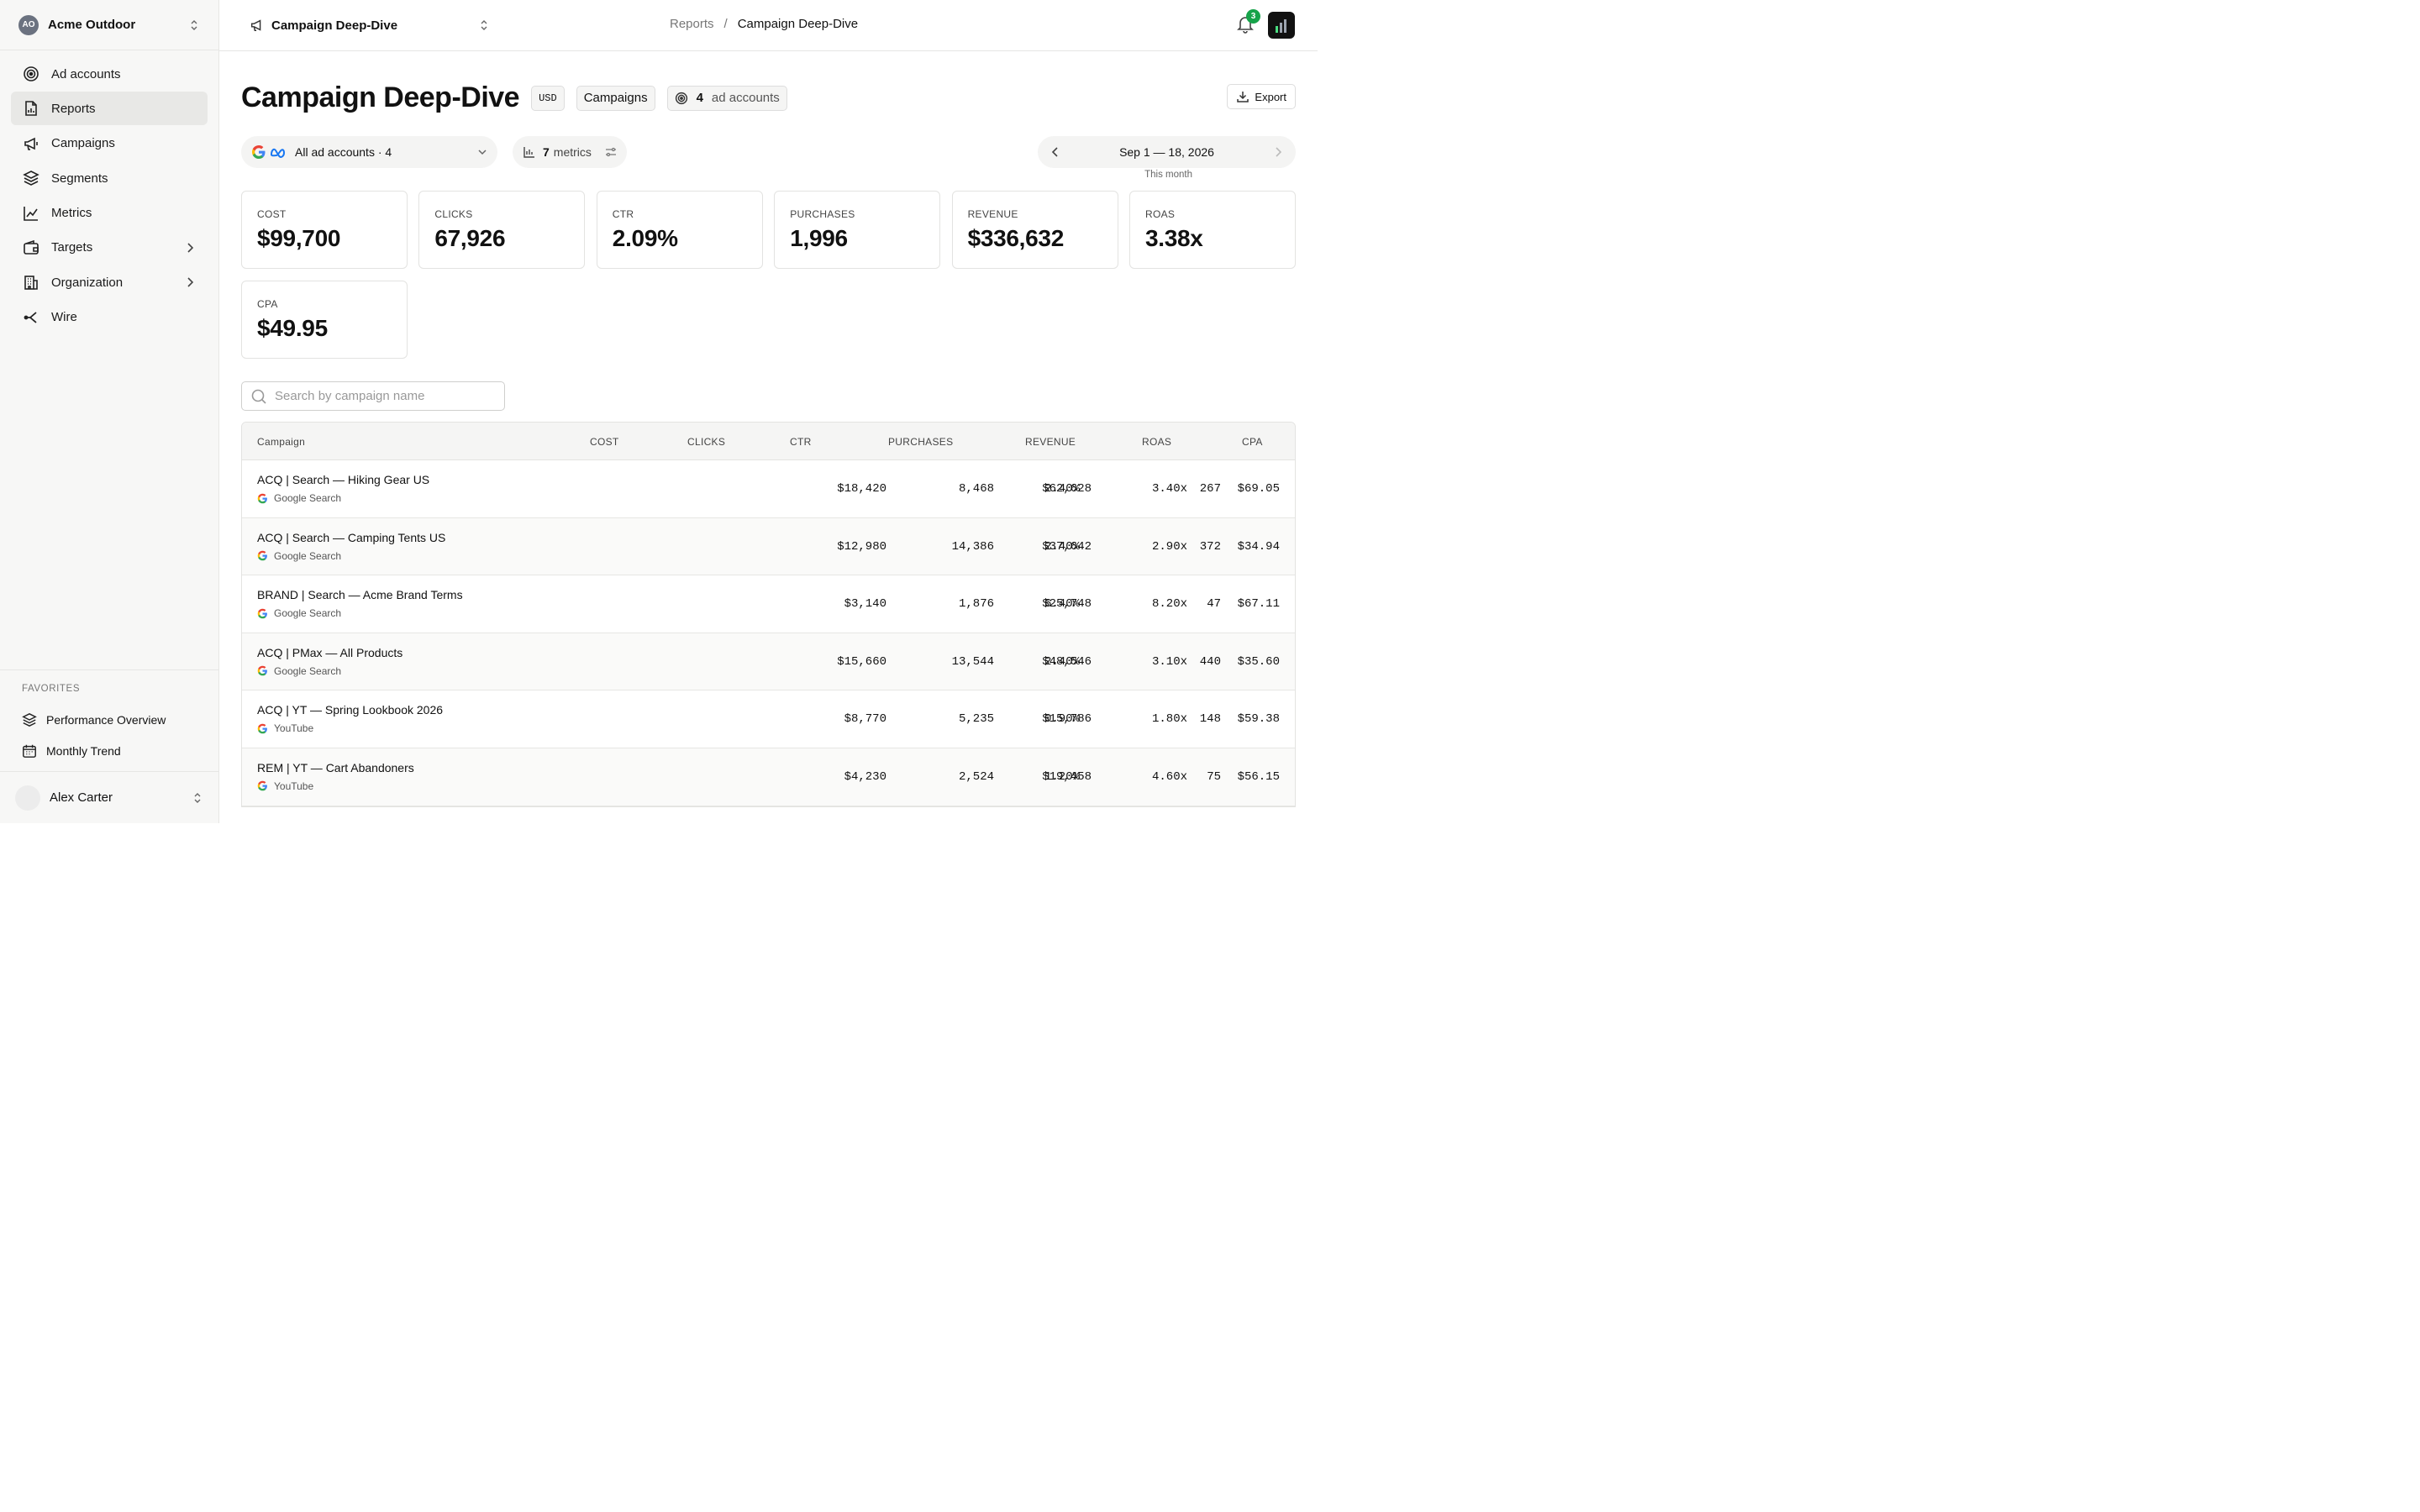  What do you see at coordinates (83, 143) in the screenshot?
I see `sidebar-item-label: Campaigns` at bounding box center [83, 143].